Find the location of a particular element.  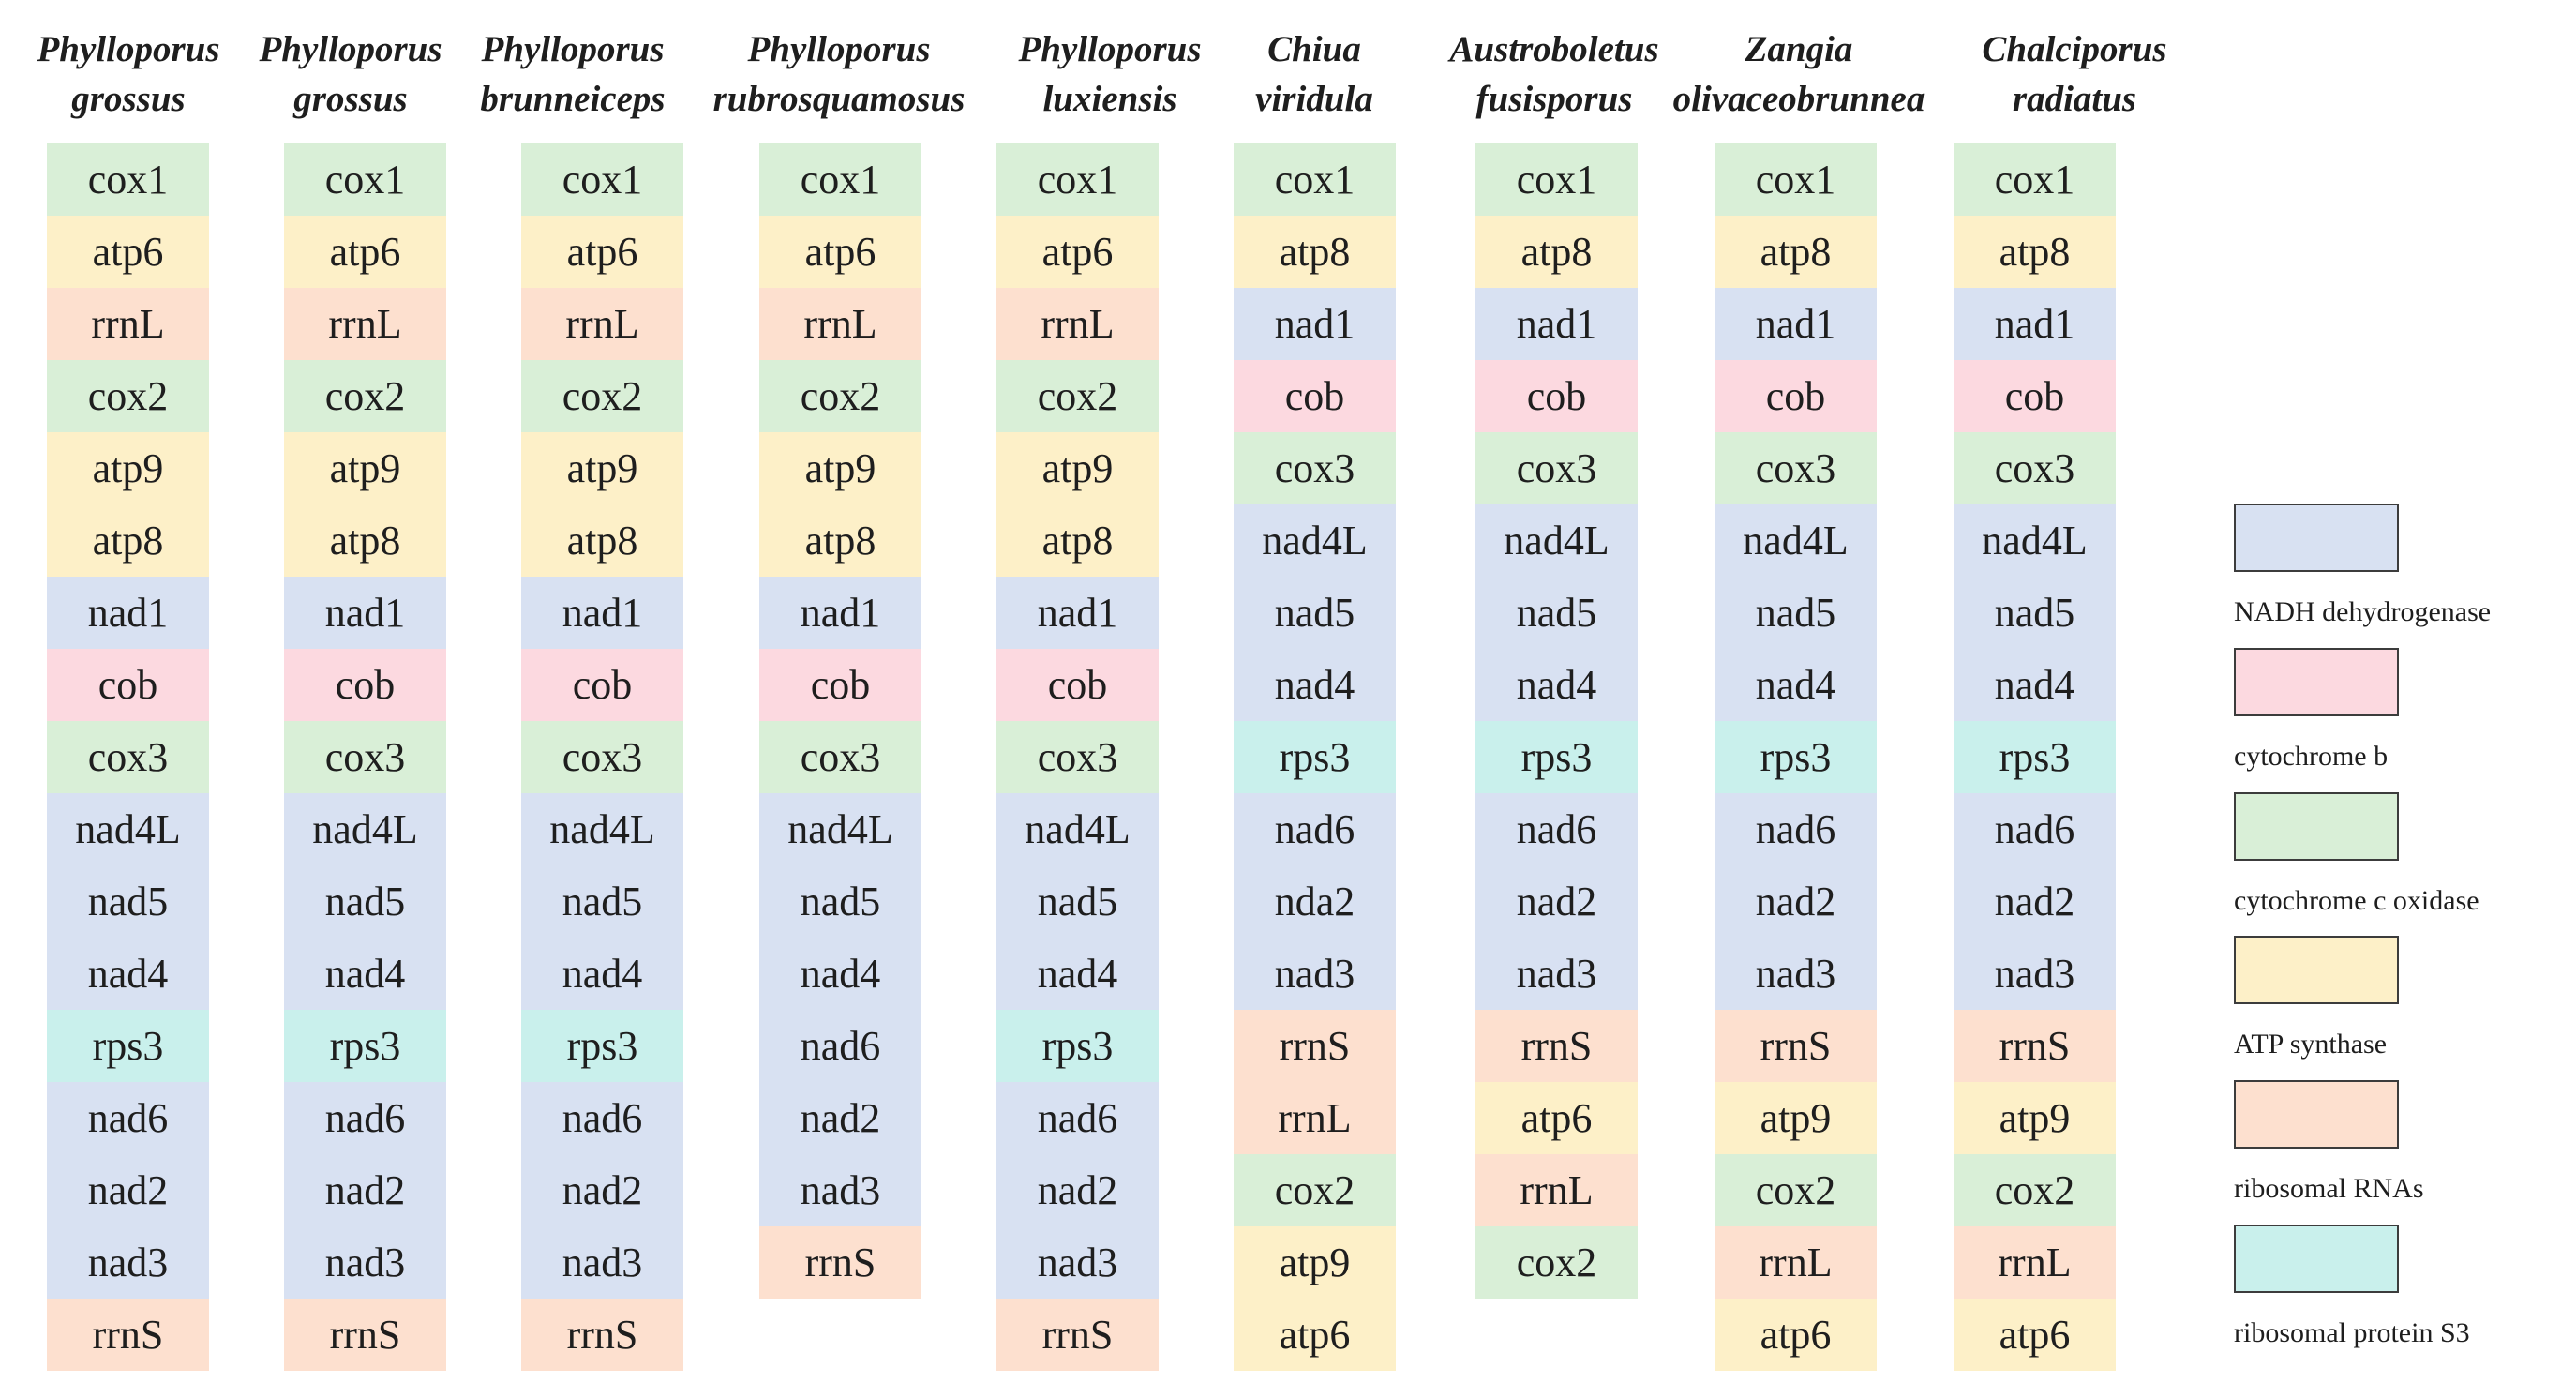

legend-label: cytochrome b is located at coordinates (2311, 756).